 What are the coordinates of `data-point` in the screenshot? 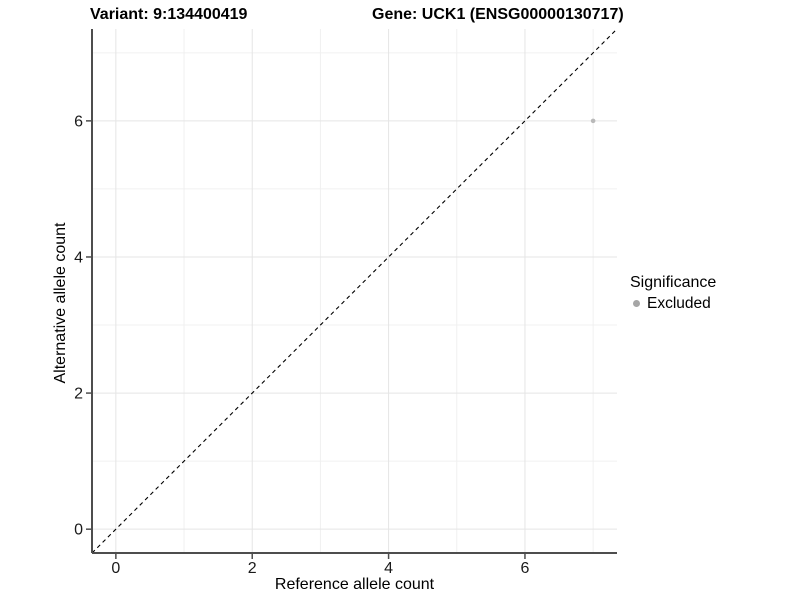 It's located at (593, 121).